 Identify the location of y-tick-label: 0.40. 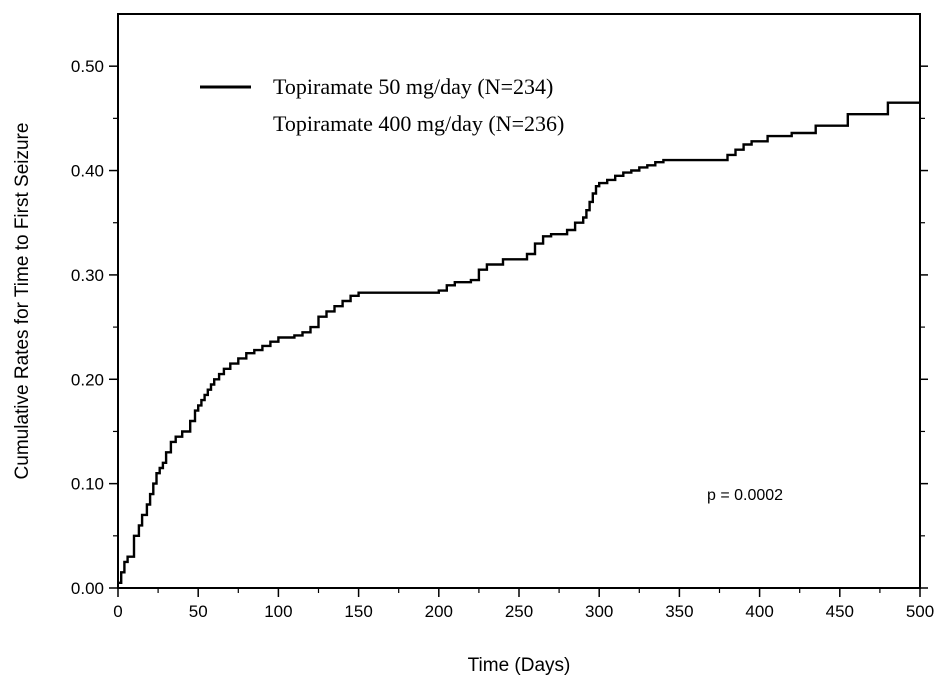
(87, 171).